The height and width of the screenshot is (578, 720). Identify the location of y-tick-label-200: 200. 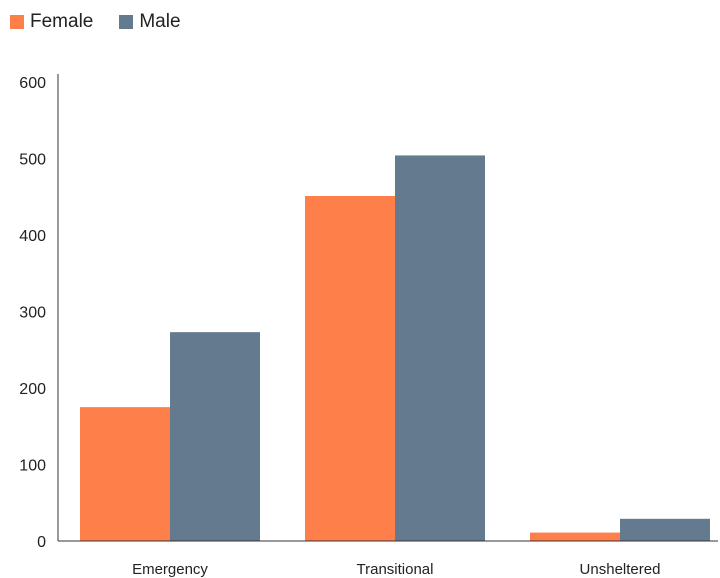
(32, 389).